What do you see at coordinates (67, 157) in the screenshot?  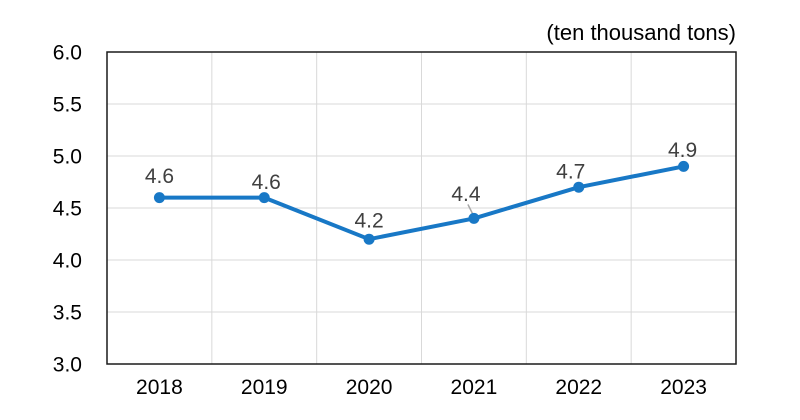 I see `y-axis-tick-label: 5.0` at bounding box center [67, 157].